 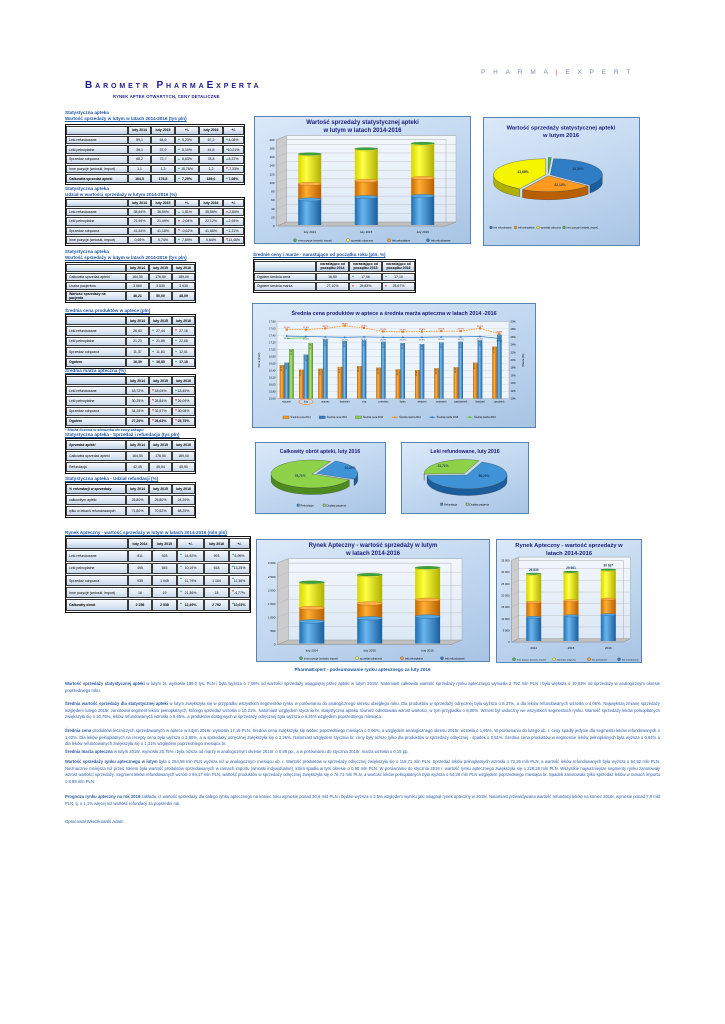 What do you see at coordinates (272, 322) in the screenshot?
I see `svg-text: 17,80` at bounding box center [272, 322].